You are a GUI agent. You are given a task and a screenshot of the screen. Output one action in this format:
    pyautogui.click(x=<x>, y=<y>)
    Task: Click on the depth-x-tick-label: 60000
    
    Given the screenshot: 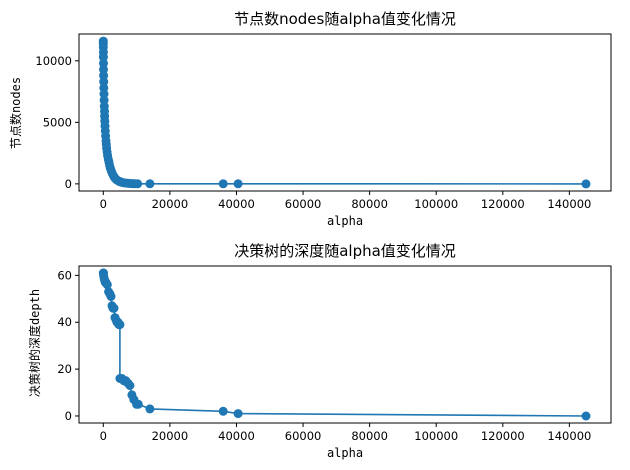 What is the action you would take?
    pyautogui.click(x=303, y=436)
    